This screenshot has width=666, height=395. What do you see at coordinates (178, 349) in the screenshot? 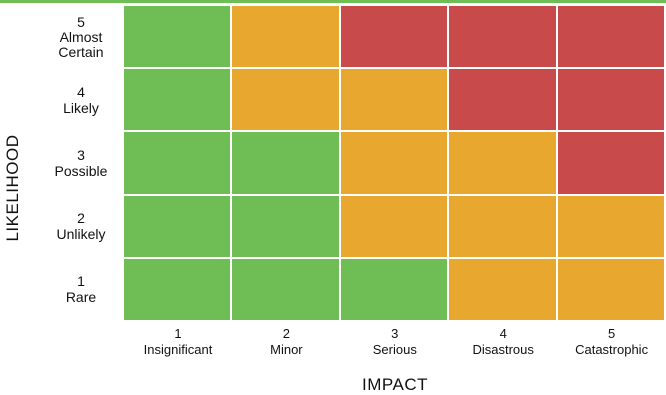
I see `impact-text: Insignificant` at bounding box center [178, 349].